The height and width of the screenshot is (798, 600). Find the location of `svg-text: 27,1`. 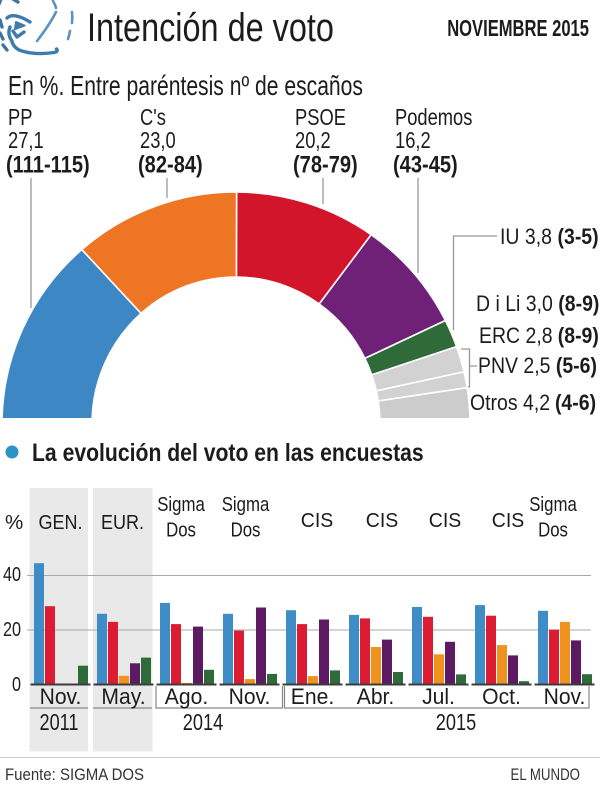

svg-text: 27,1 is located at coordinates (26, 141).